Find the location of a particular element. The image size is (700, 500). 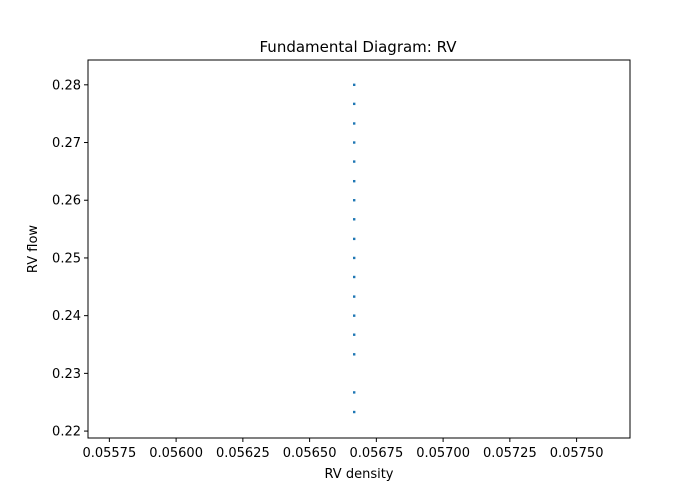

x-tick-label: 0.05575 is located at coordinates (109, 453).